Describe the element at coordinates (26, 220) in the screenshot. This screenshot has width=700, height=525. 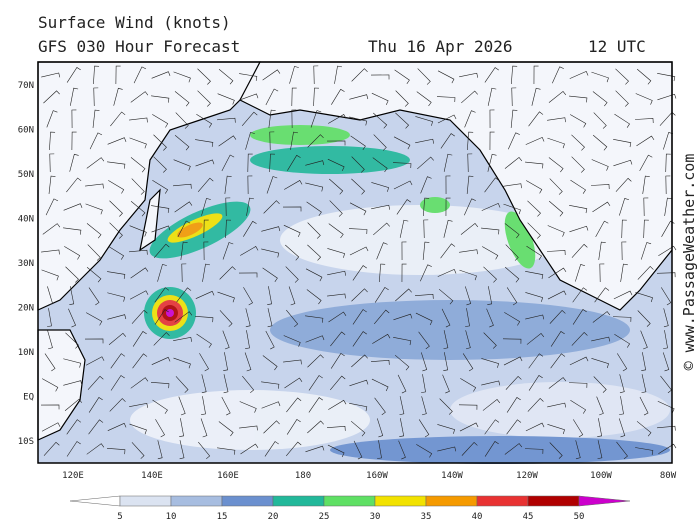
I see `lat-label: 40N` at that location.